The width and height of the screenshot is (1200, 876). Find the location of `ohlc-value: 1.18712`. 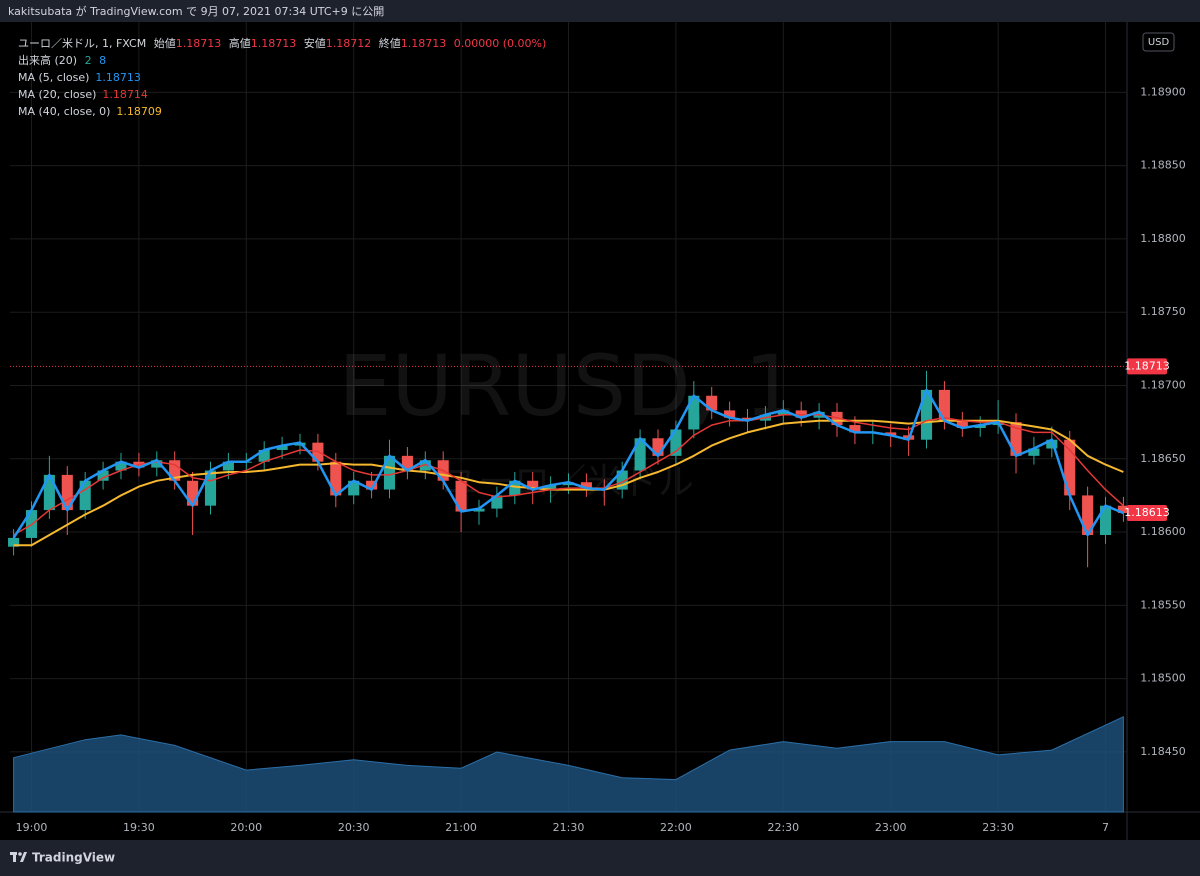

ohlc-value: 1.18712 is located at coordinates (349, 43).